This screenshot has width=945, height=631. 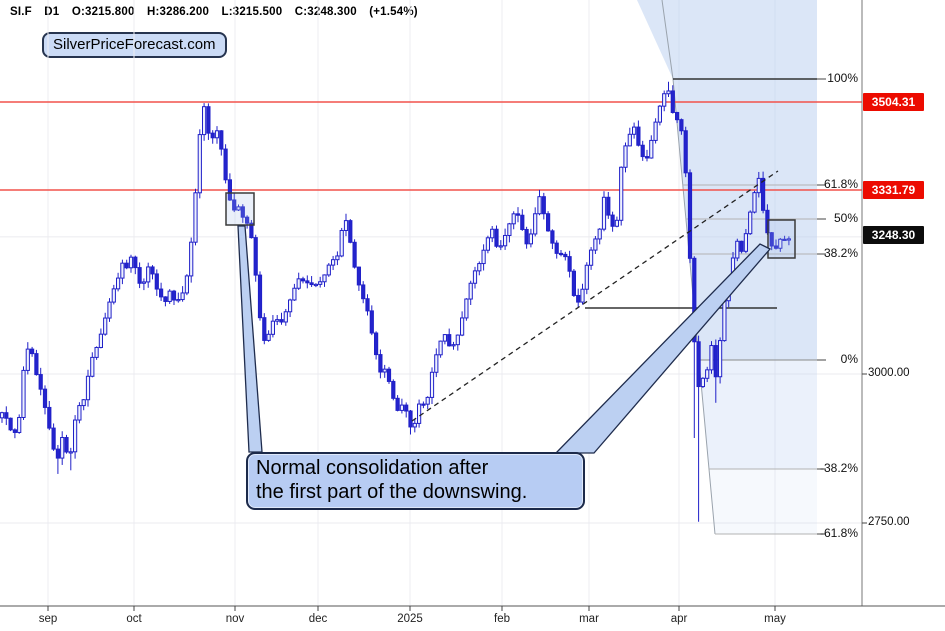 What do you see at coordinates (410, 619) in the screenshot?
I see `month-label-2025: 2025` at bounding box center [410, 619].